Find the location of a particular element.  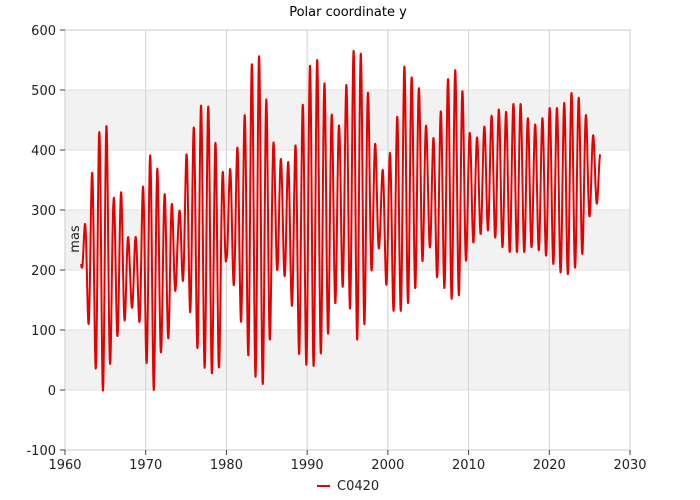

y-tick-label-600: 600 is located at coordinates (43, 31).